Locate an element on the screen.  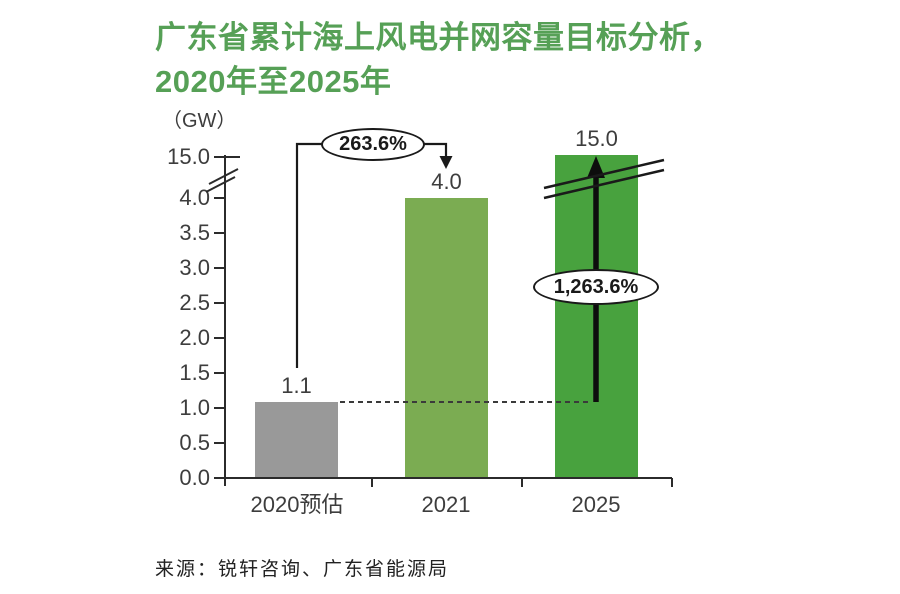
y-axis-break-icon is located at coordinates (222, 180).